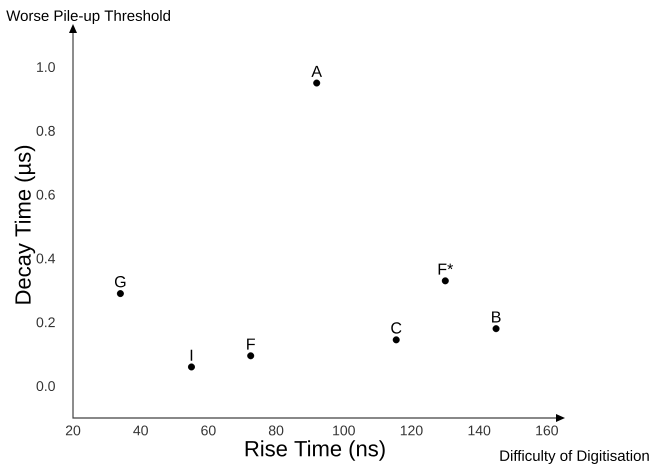  What do you see at coordinates (73, 431) in the screenshot?
I see `x-tick-label: 20` at bounding box center [73, 431].